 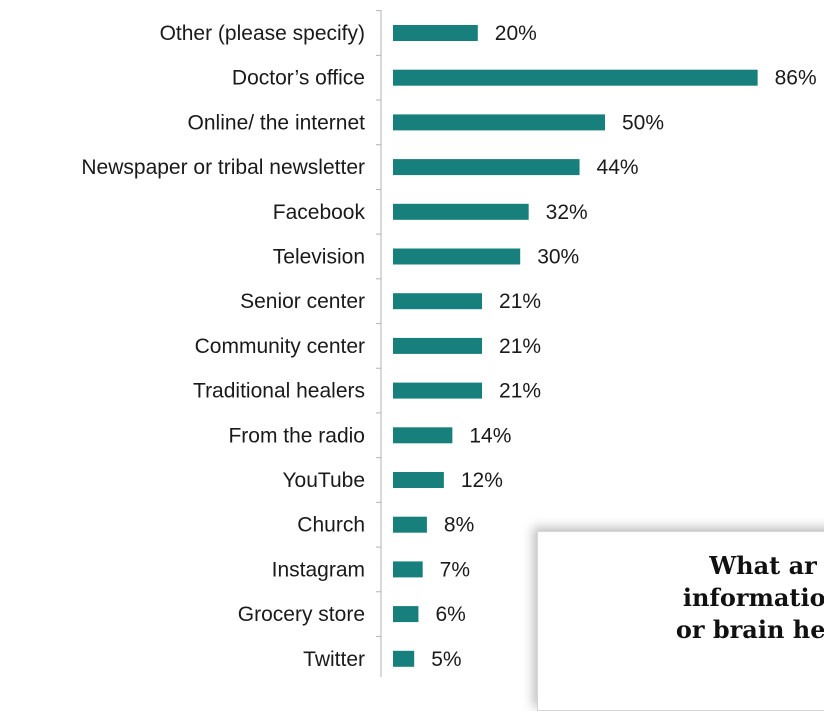 I want to click on category-label: Twitter, so click(x=334, y=659).